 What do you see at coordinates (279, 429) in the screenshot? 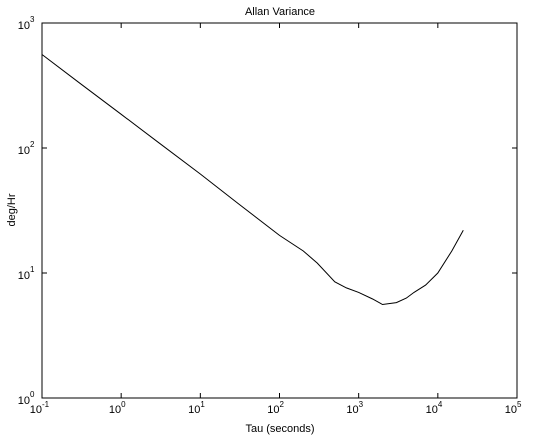
I see `x-axis-label: Tau (seconds)` at bounding box center [279, 429].